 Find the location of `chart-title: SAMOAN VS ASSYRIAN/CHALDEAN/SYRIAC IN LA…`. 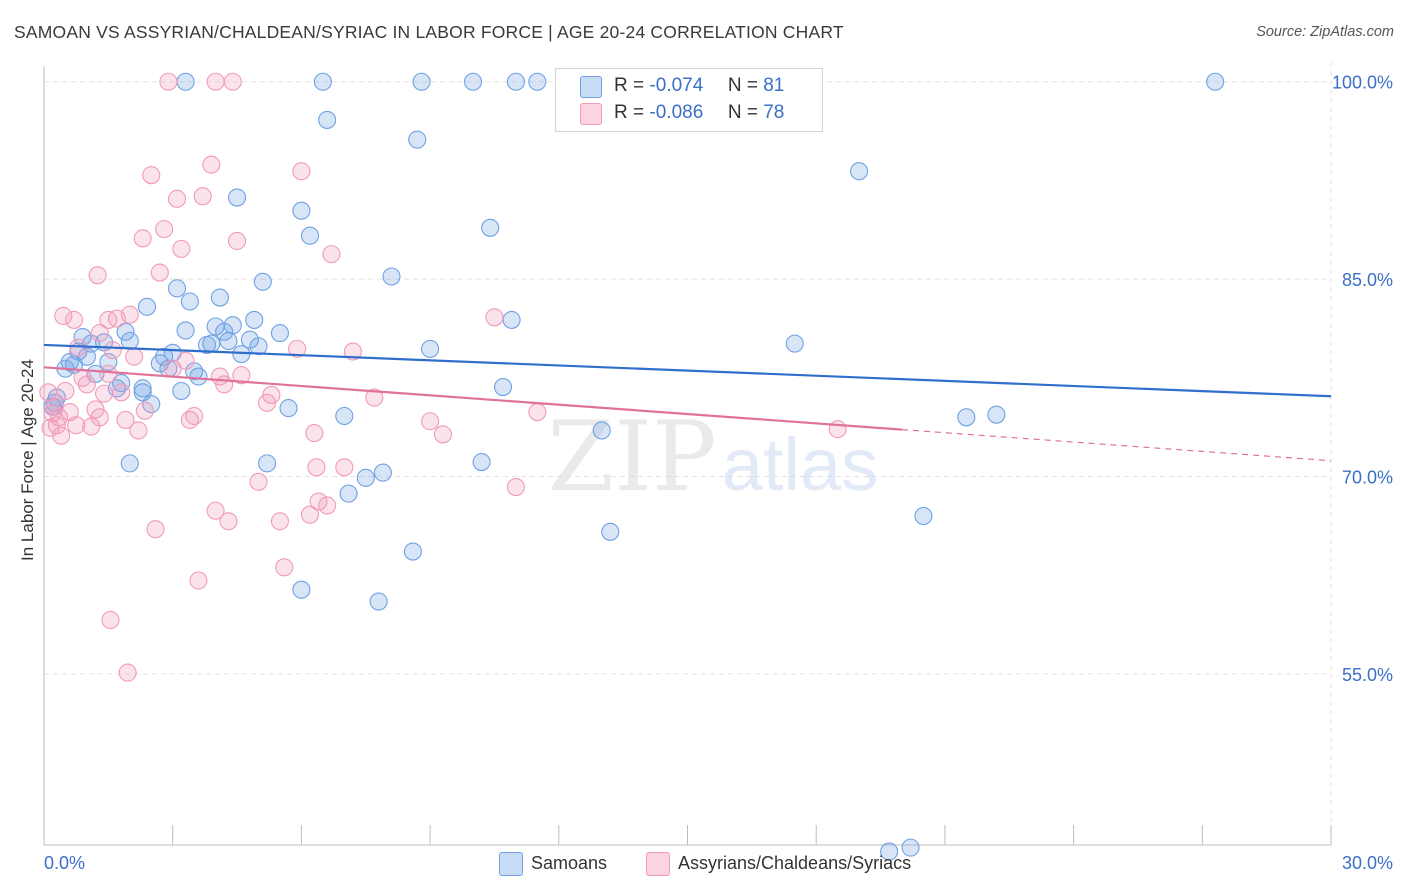

chart-title: SAMOAN VS ASSYRIAN/CHALDEAN/SYRIAC IN LA… is located at coordinates (429, 32).